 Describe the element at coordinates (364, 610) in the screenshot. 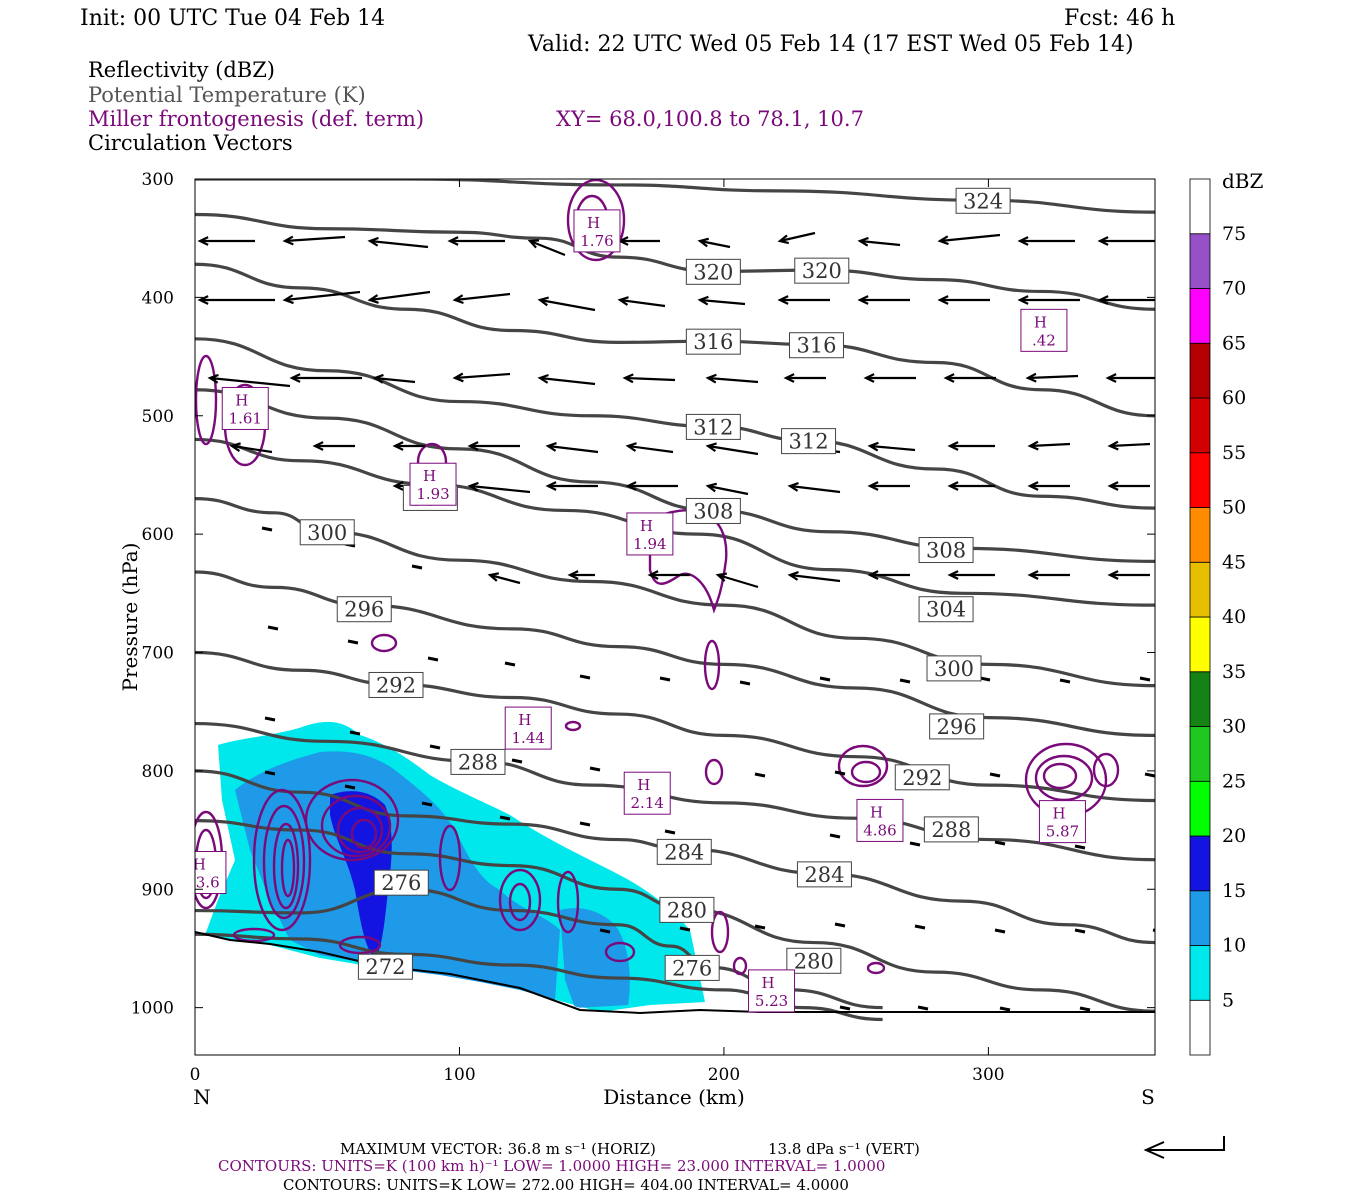

I see `svg-text: 296` at that location.